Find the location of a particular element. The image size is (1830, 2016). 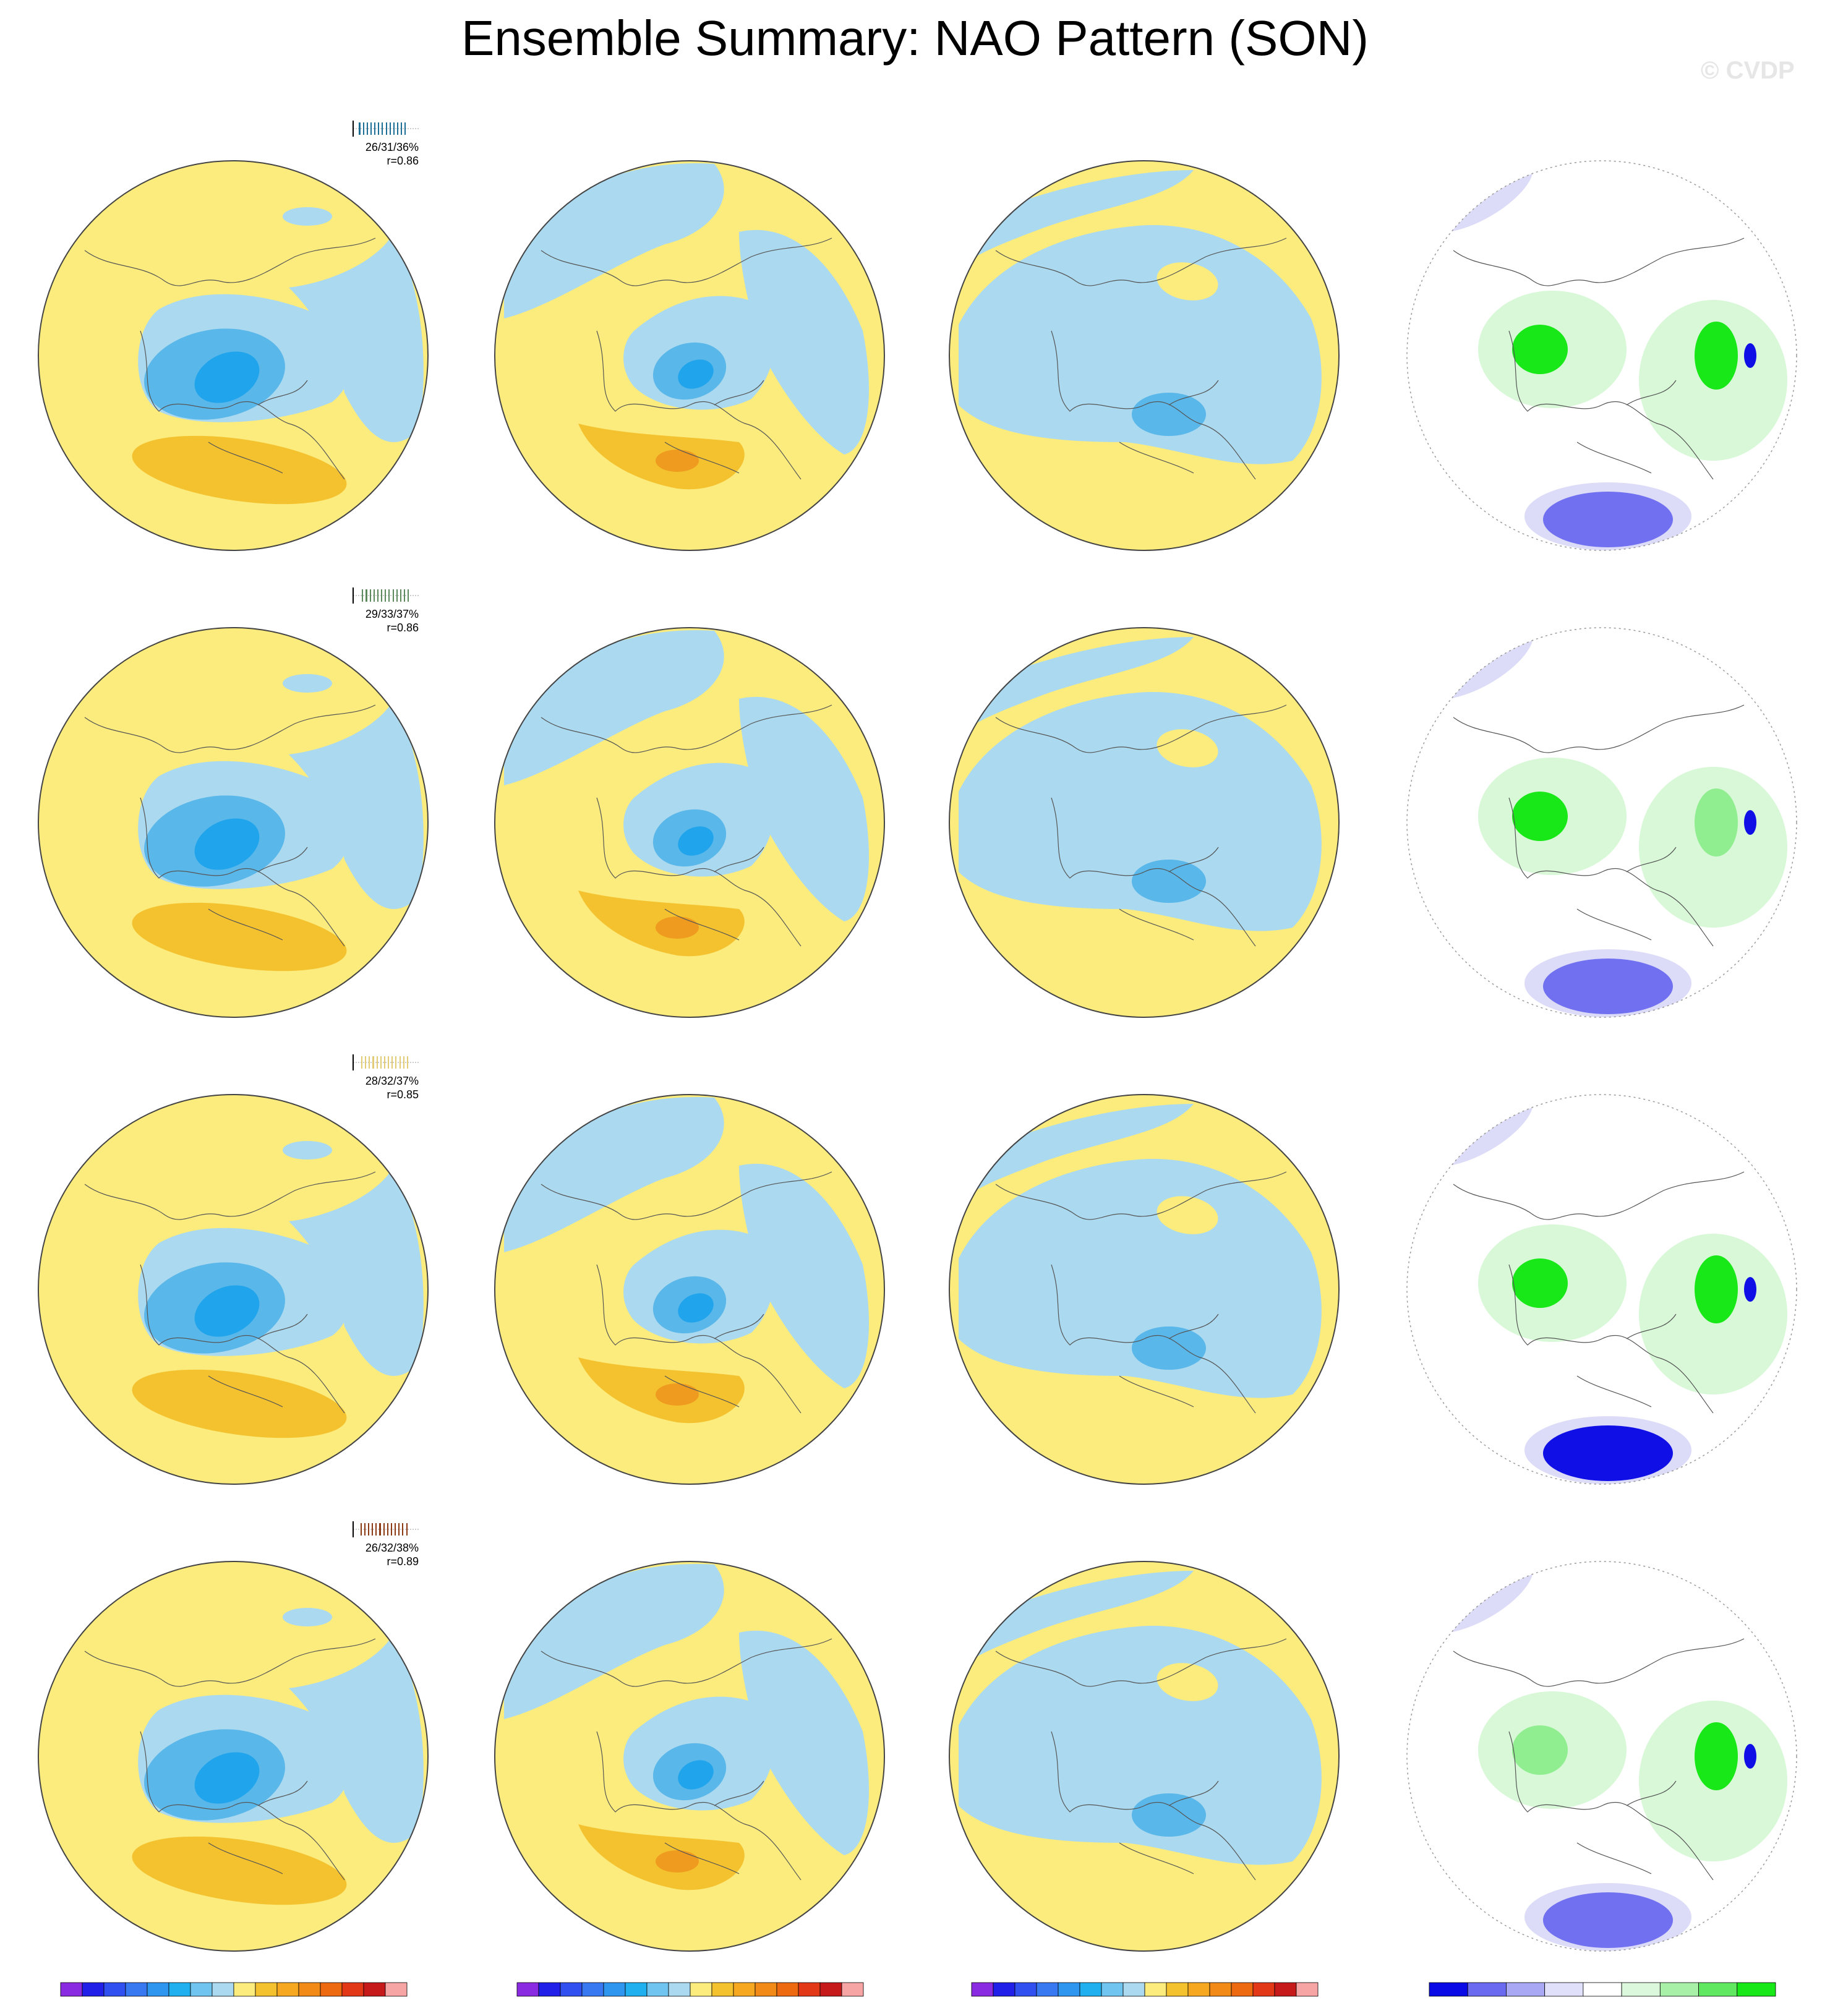

pattern-correlation: r=0.89 is located at coordinates (403, 1562).